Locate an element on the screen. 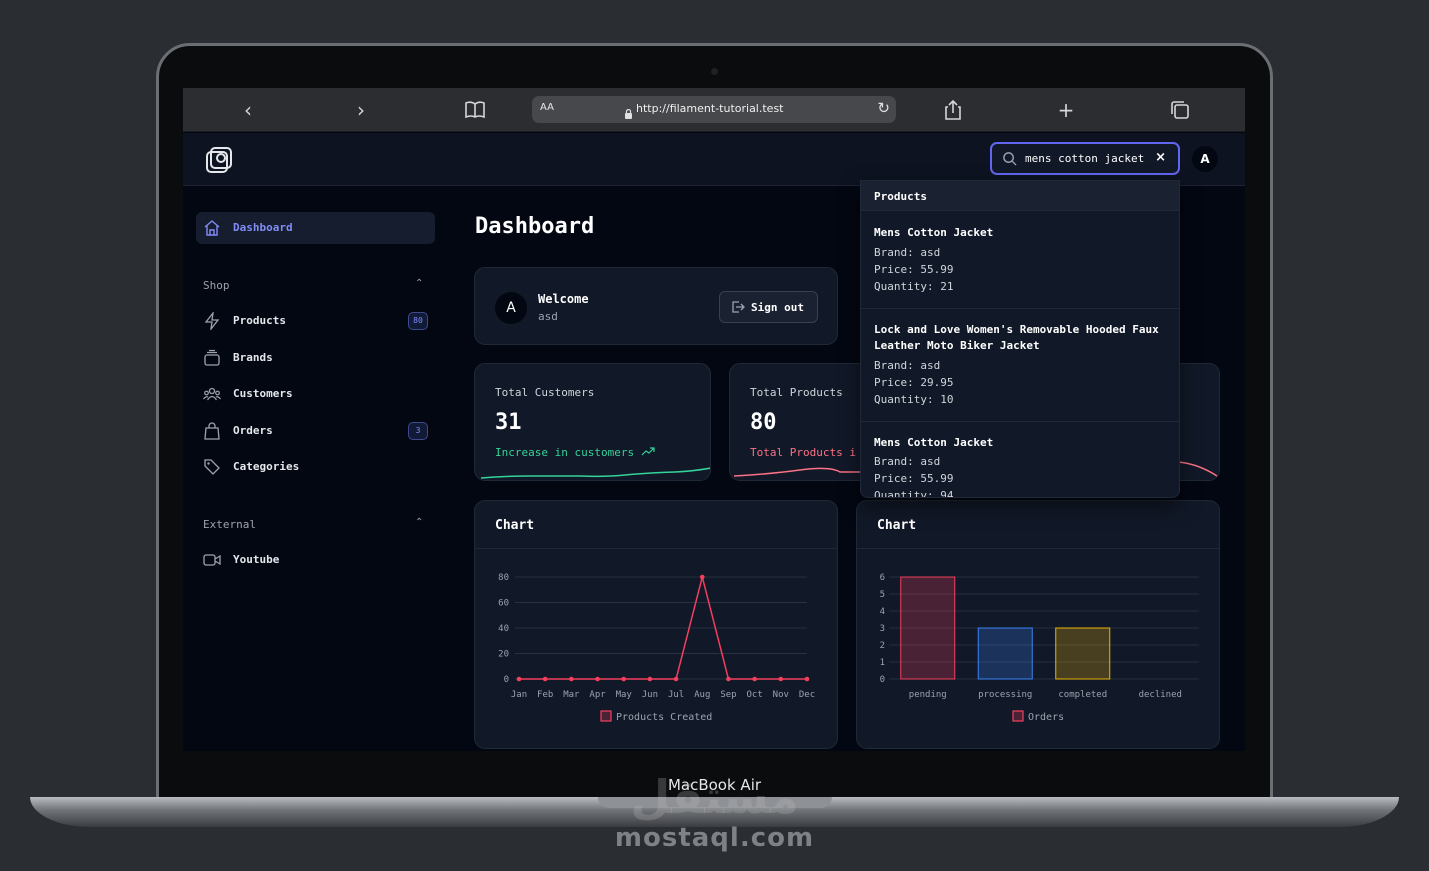 The image size is (1429, 871). sidebar-item-products: Products 80 is located at coordinates (315, 321).